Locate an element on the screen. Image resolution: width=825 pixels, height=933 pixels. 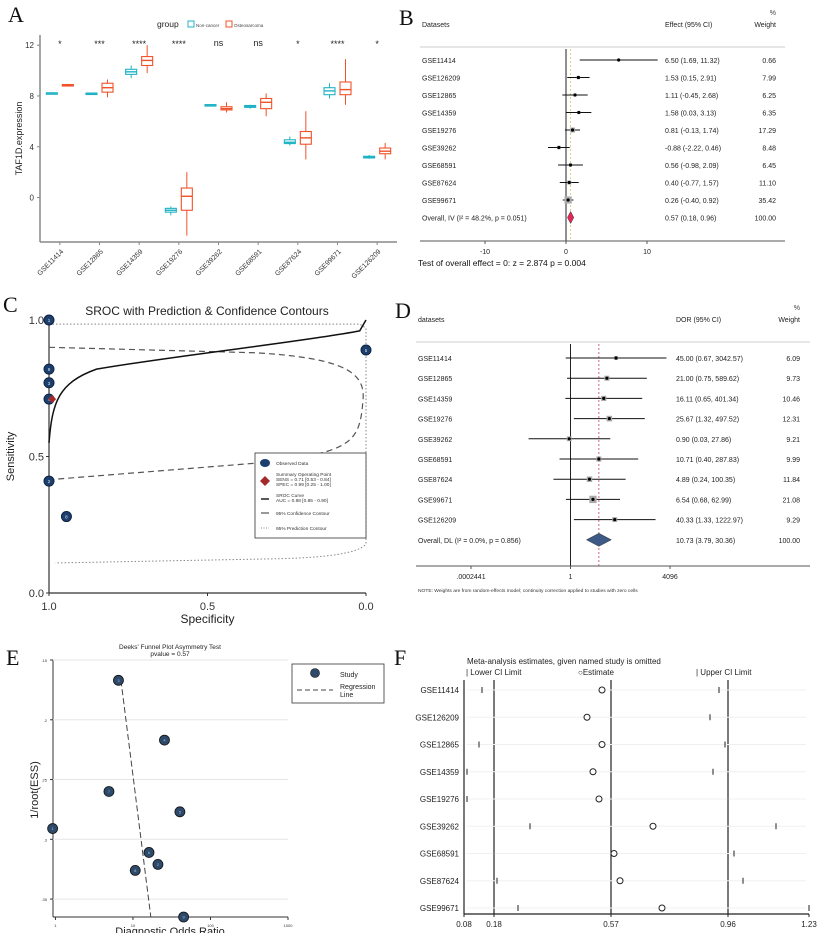
effect-ci-label: 6.50 (1.69, 11.32) is located at coordinates (692, 61).